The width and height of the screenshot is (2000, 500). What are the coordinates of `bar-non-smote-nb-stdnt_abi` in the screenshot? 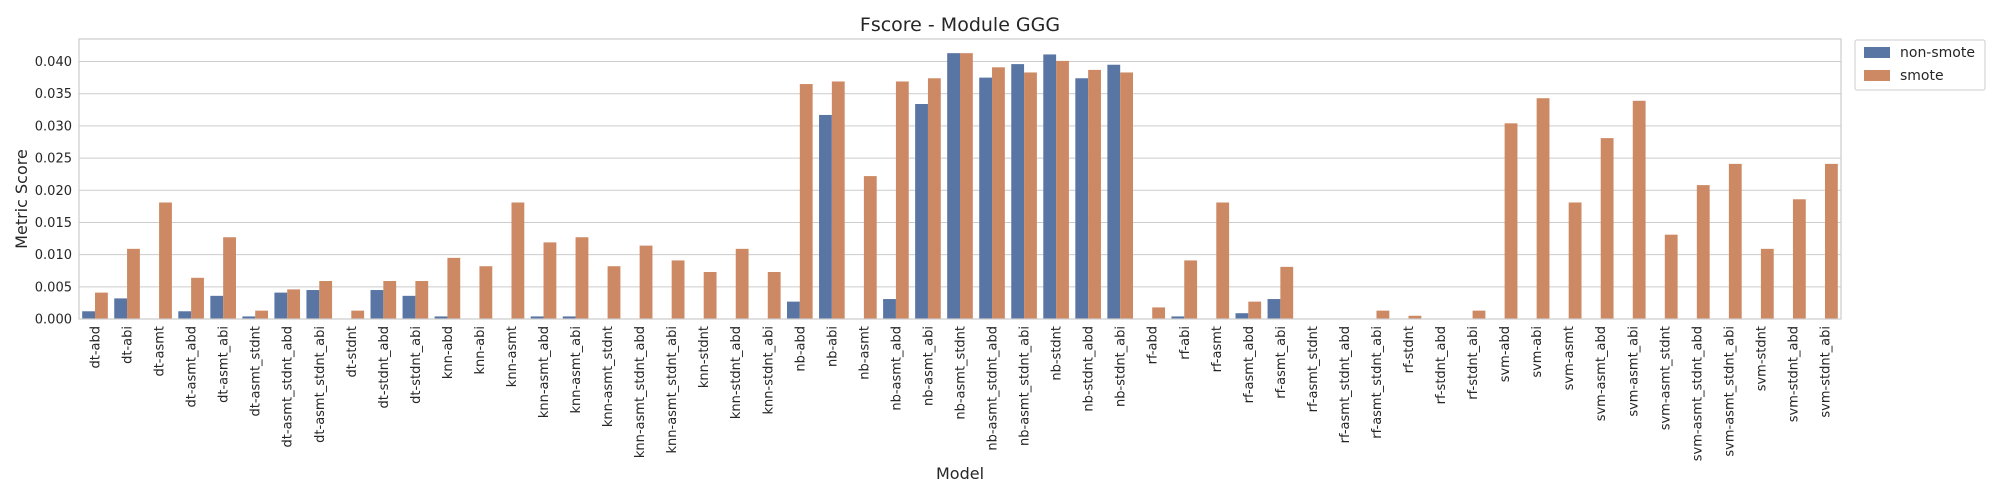 It's located at (1114, 191).